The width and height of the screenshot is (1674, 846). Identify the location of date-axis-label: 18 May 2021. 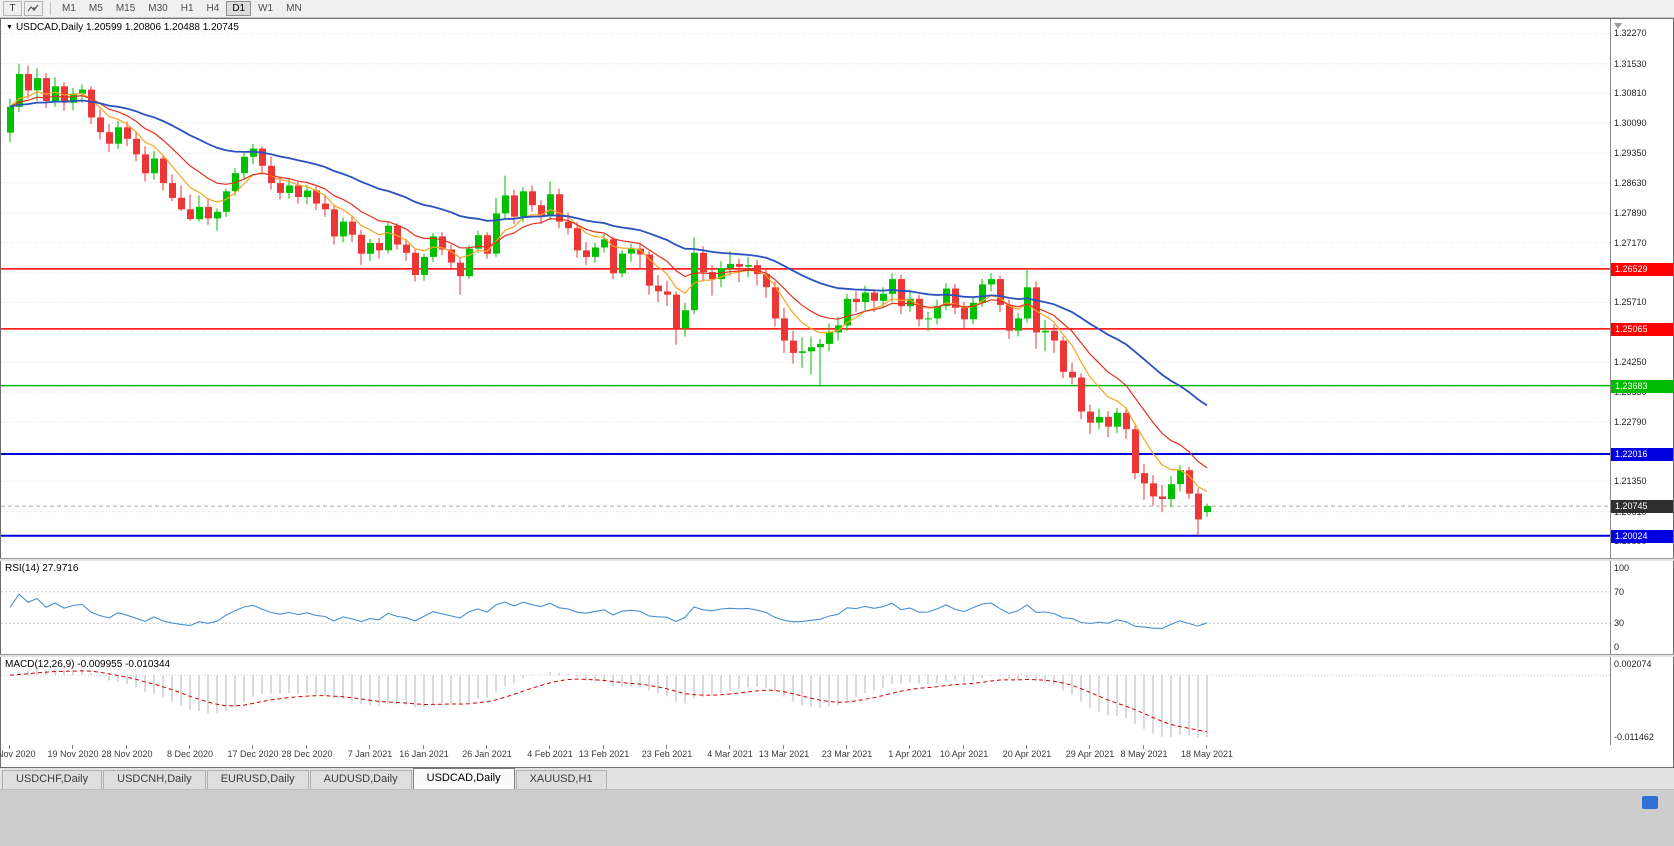
(1207, 754).